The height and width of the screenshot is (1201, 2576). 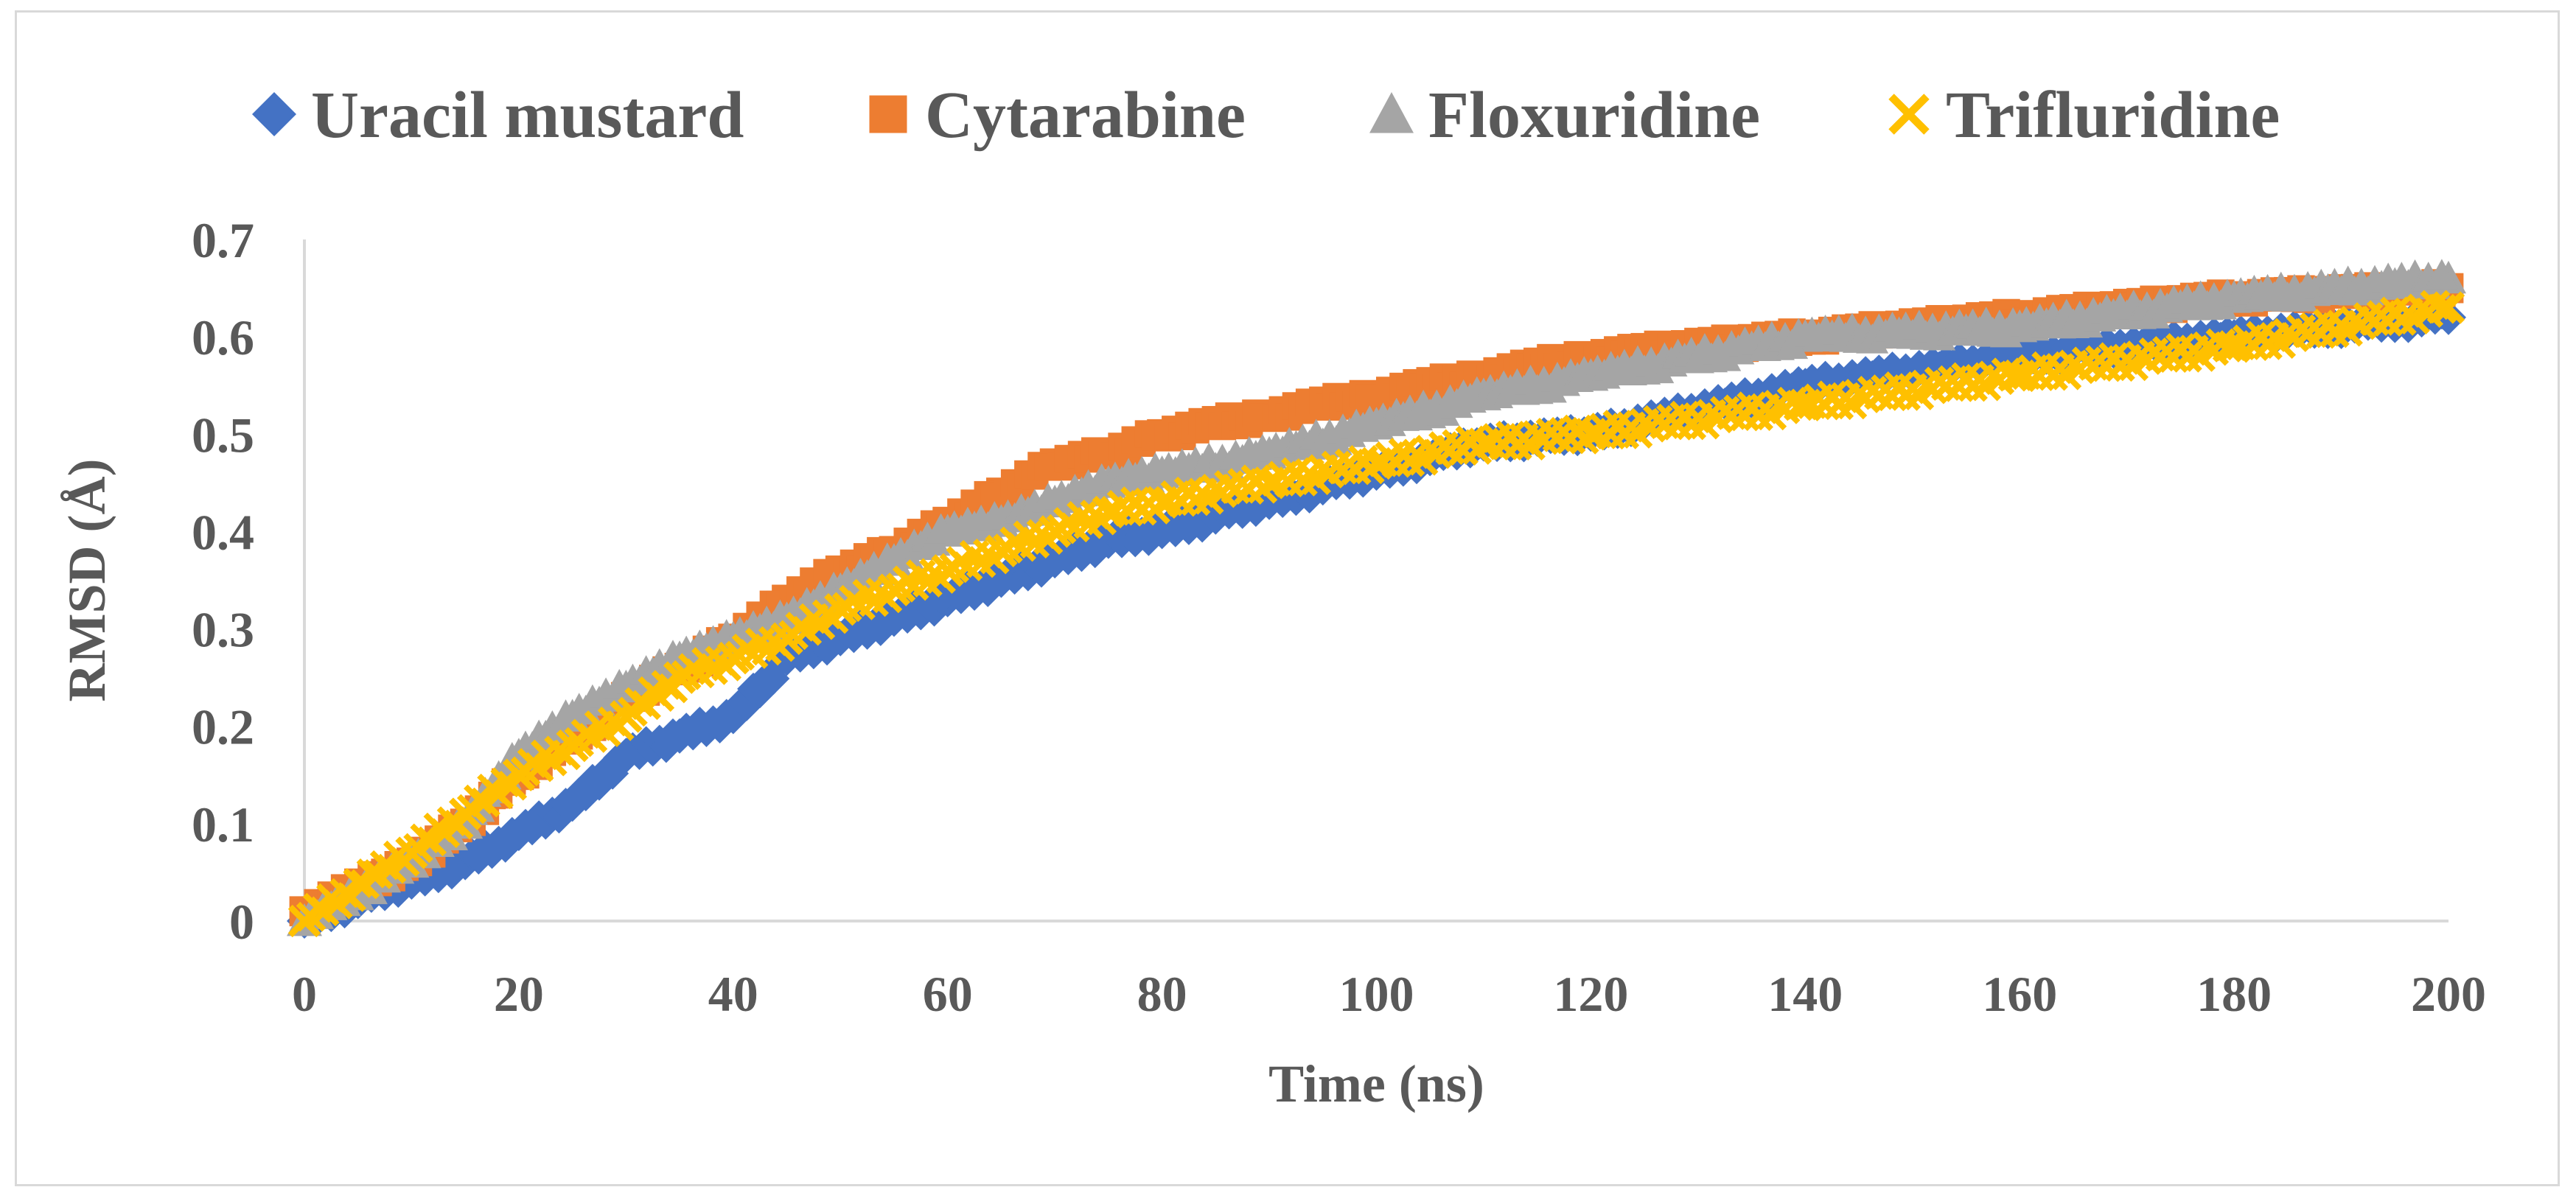 I want to click on x-tick-label: 60, so click(x=948, y=994).